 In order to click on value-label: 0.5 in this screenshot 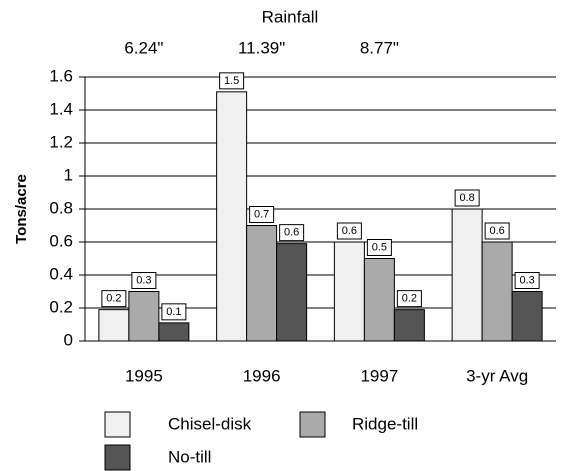, I will do `click(379, 247)`.